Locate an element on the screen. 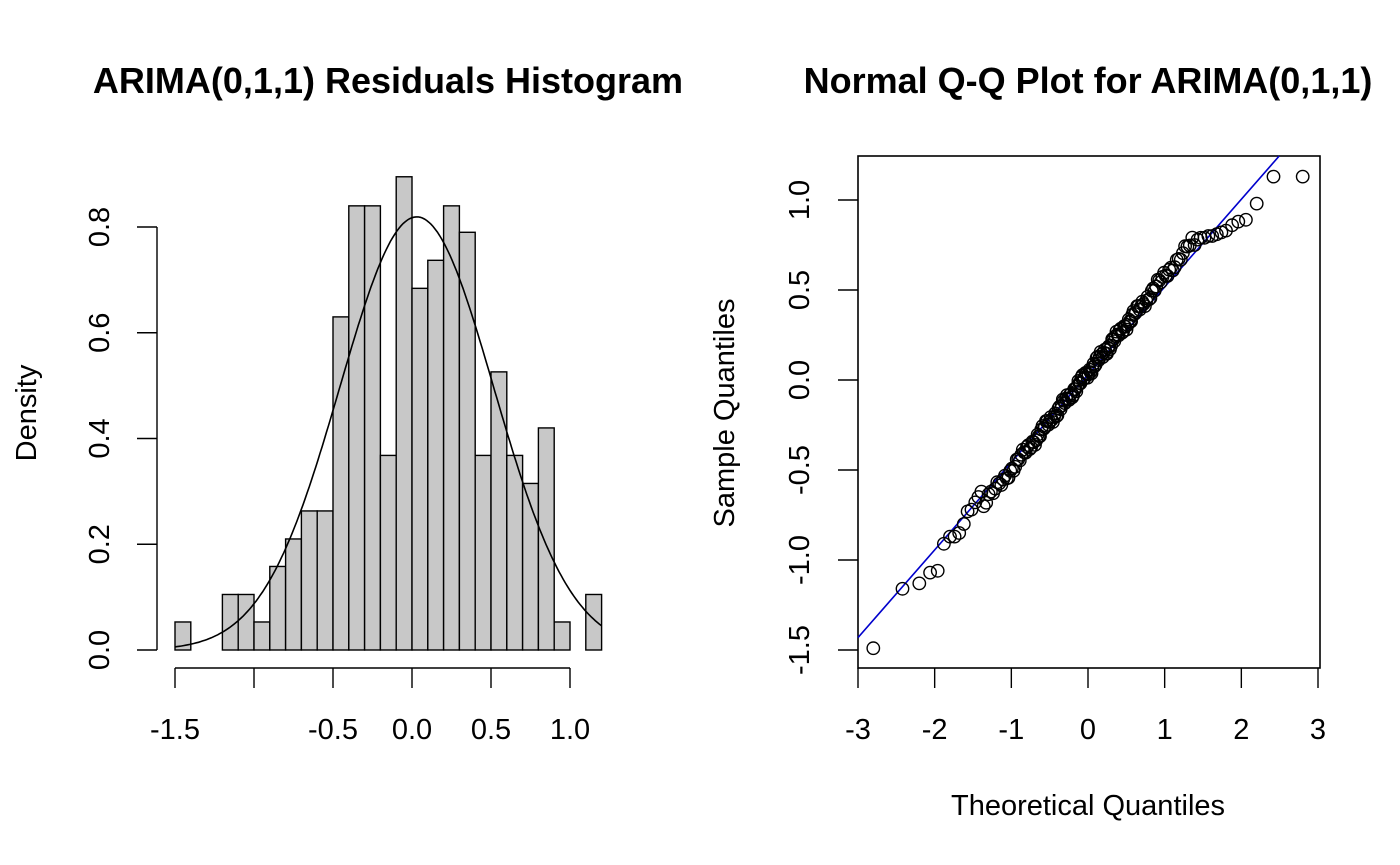 This screenshot has height=865, width=1400. qq-x-tick-label: 2 is located at coordinates (1241, 730).